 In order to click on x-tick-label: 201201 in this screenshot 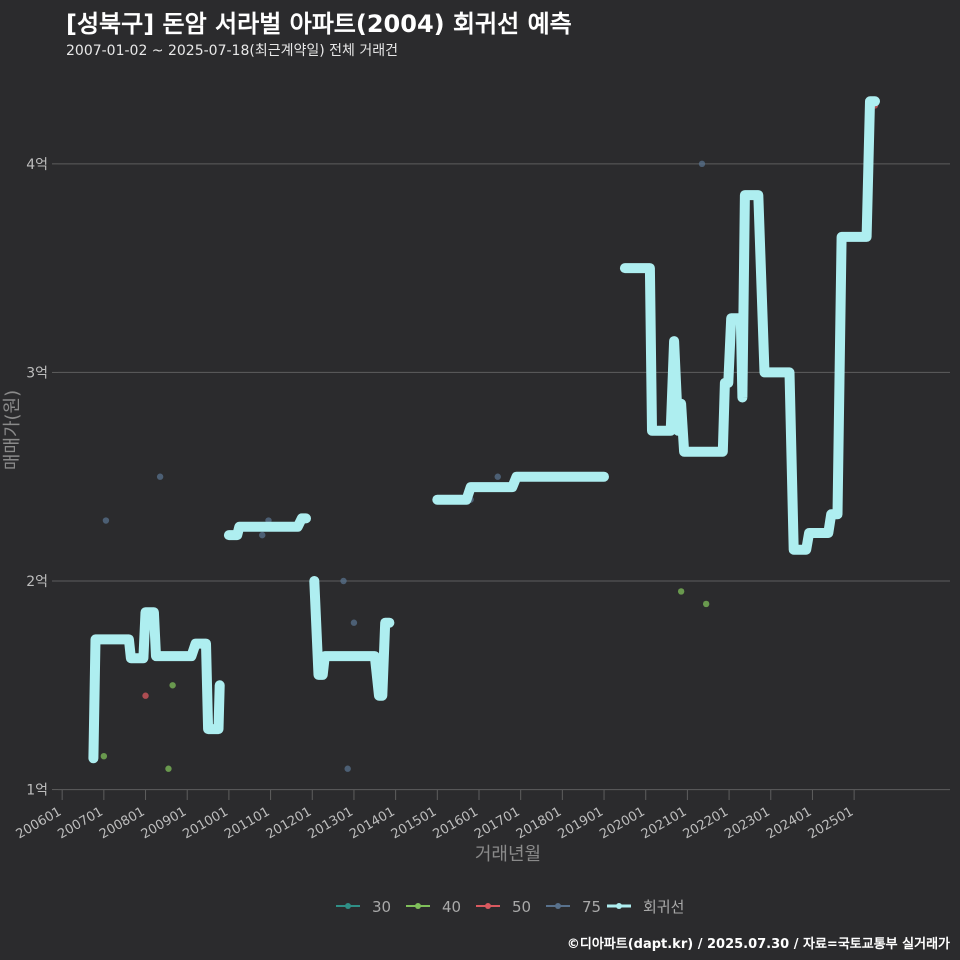, I will do `click(289, 823)`.